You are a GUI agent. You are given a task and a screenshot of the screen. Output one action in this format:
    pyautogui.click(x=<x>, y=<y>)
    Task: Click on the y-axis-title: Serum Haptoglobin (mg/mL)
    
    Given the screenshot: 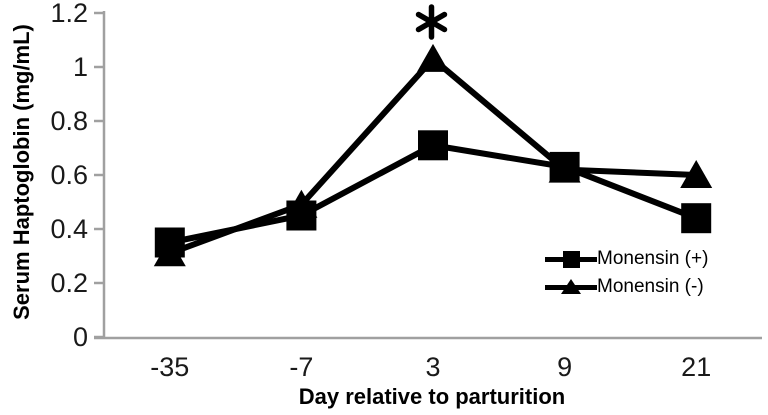 What is the action you would take?
    pyautogui.click(x=21, y=172)
    